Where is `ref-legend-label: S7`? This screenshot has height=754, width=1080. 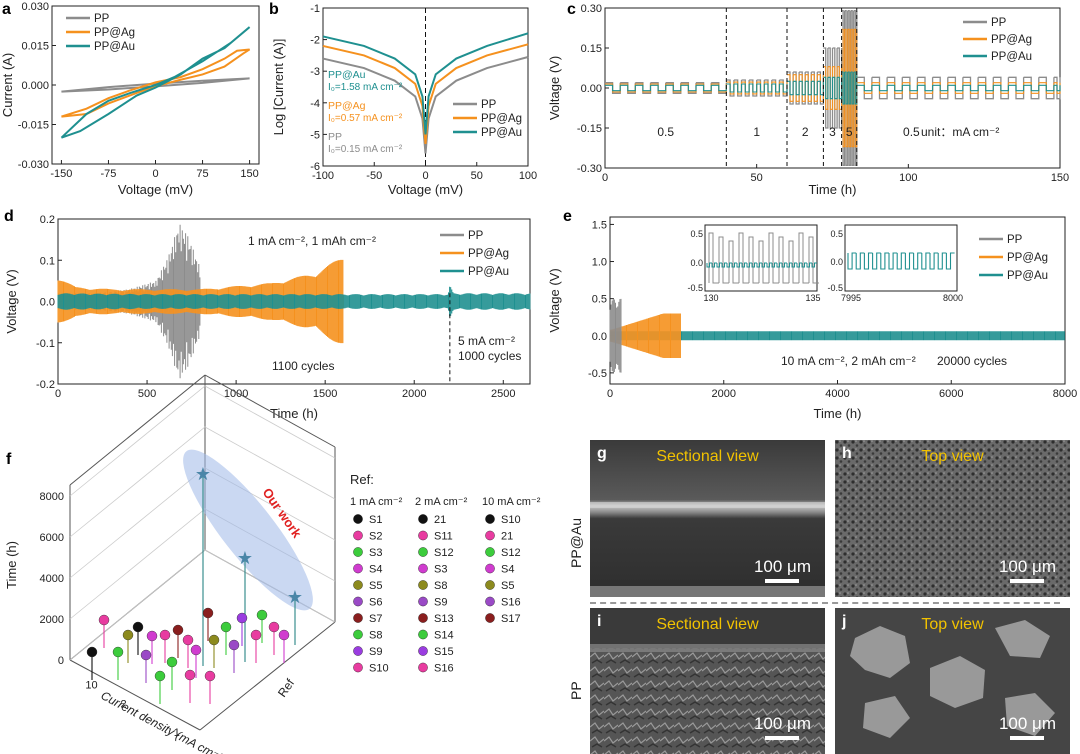
ref-legend-label: S7 is located at coordinates (375, 619).